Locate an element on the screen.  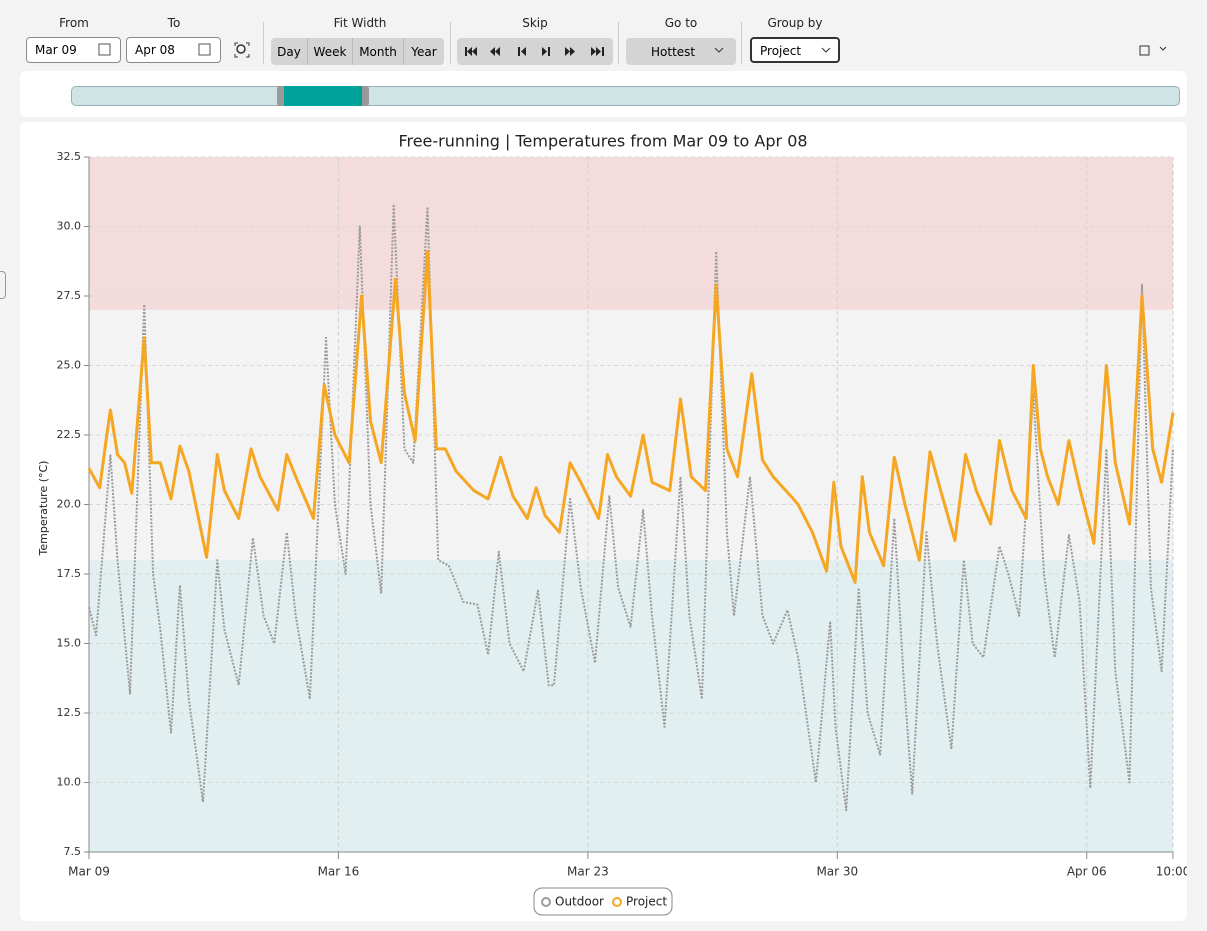
to-value: Apr 08 is located at coordinates (155, 50).